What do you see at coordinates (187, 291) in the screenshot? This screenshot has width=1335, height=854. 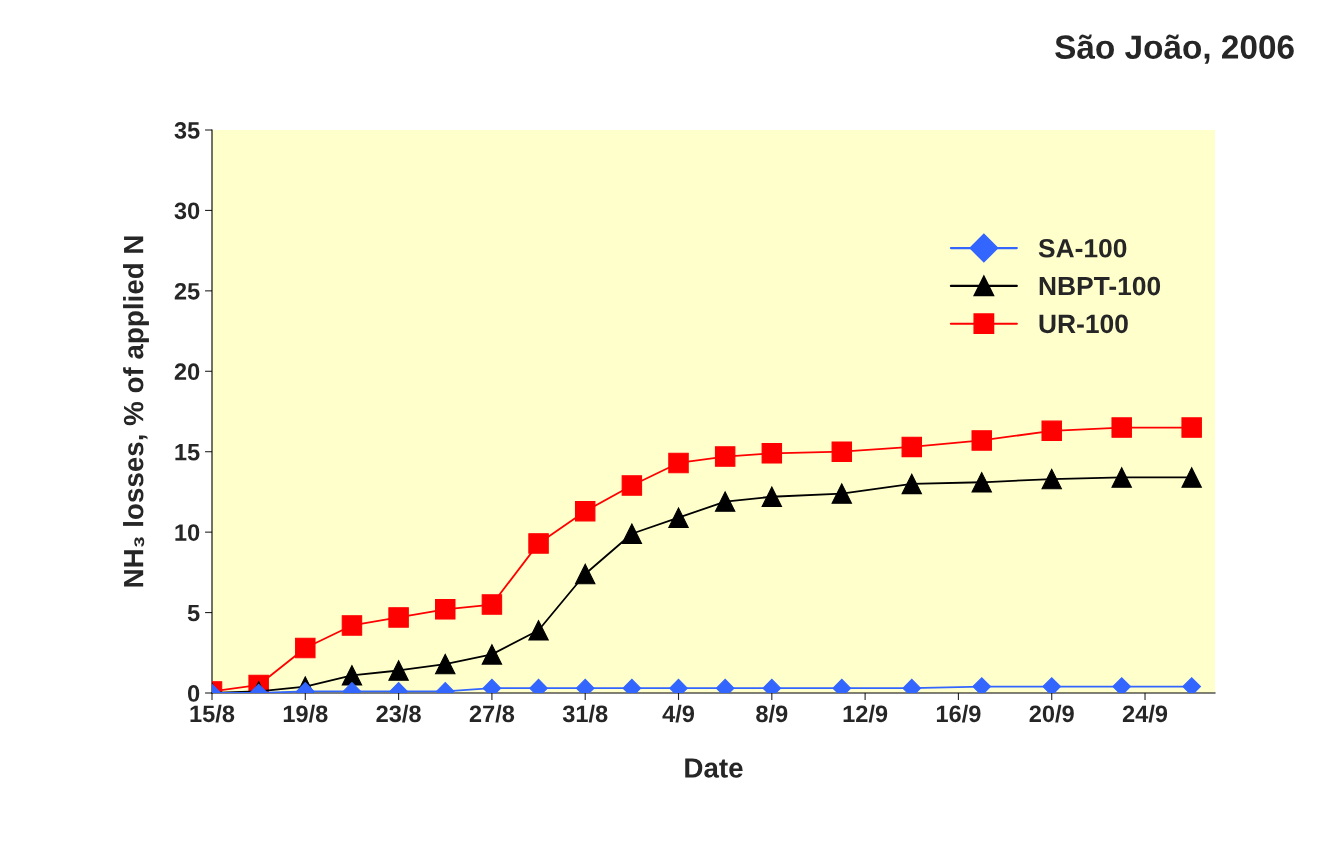 I see `y-tick-label: 25` at bounding box center [187, 291].